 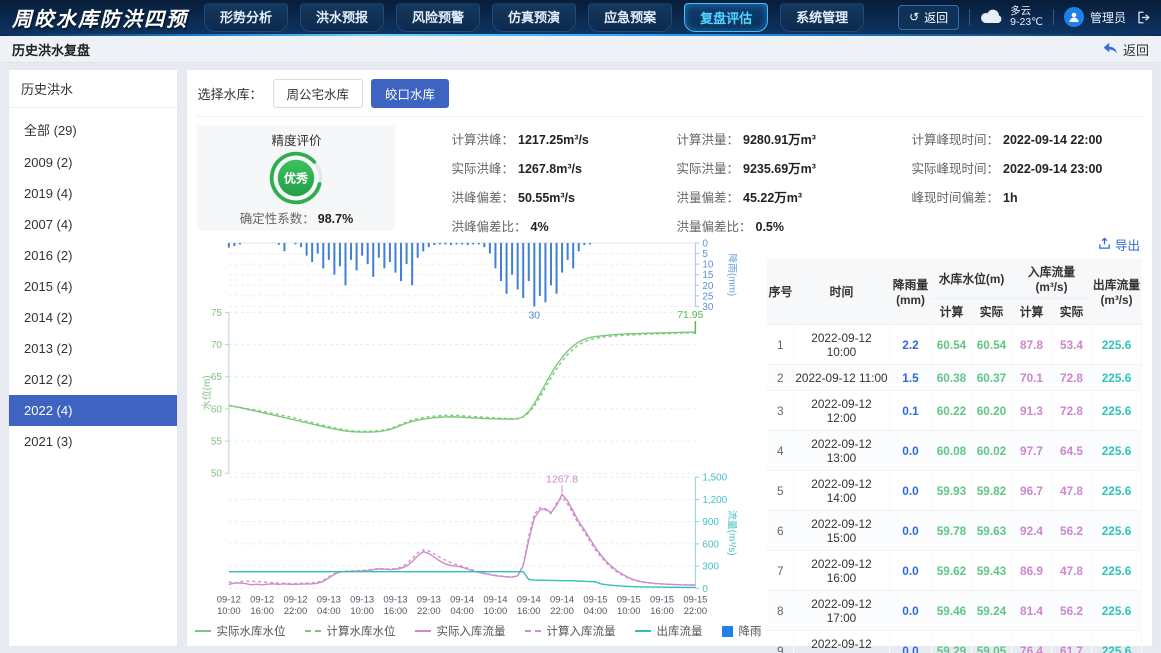 I want to click on table-cell: 53.4, so click(x=1071, y=344).